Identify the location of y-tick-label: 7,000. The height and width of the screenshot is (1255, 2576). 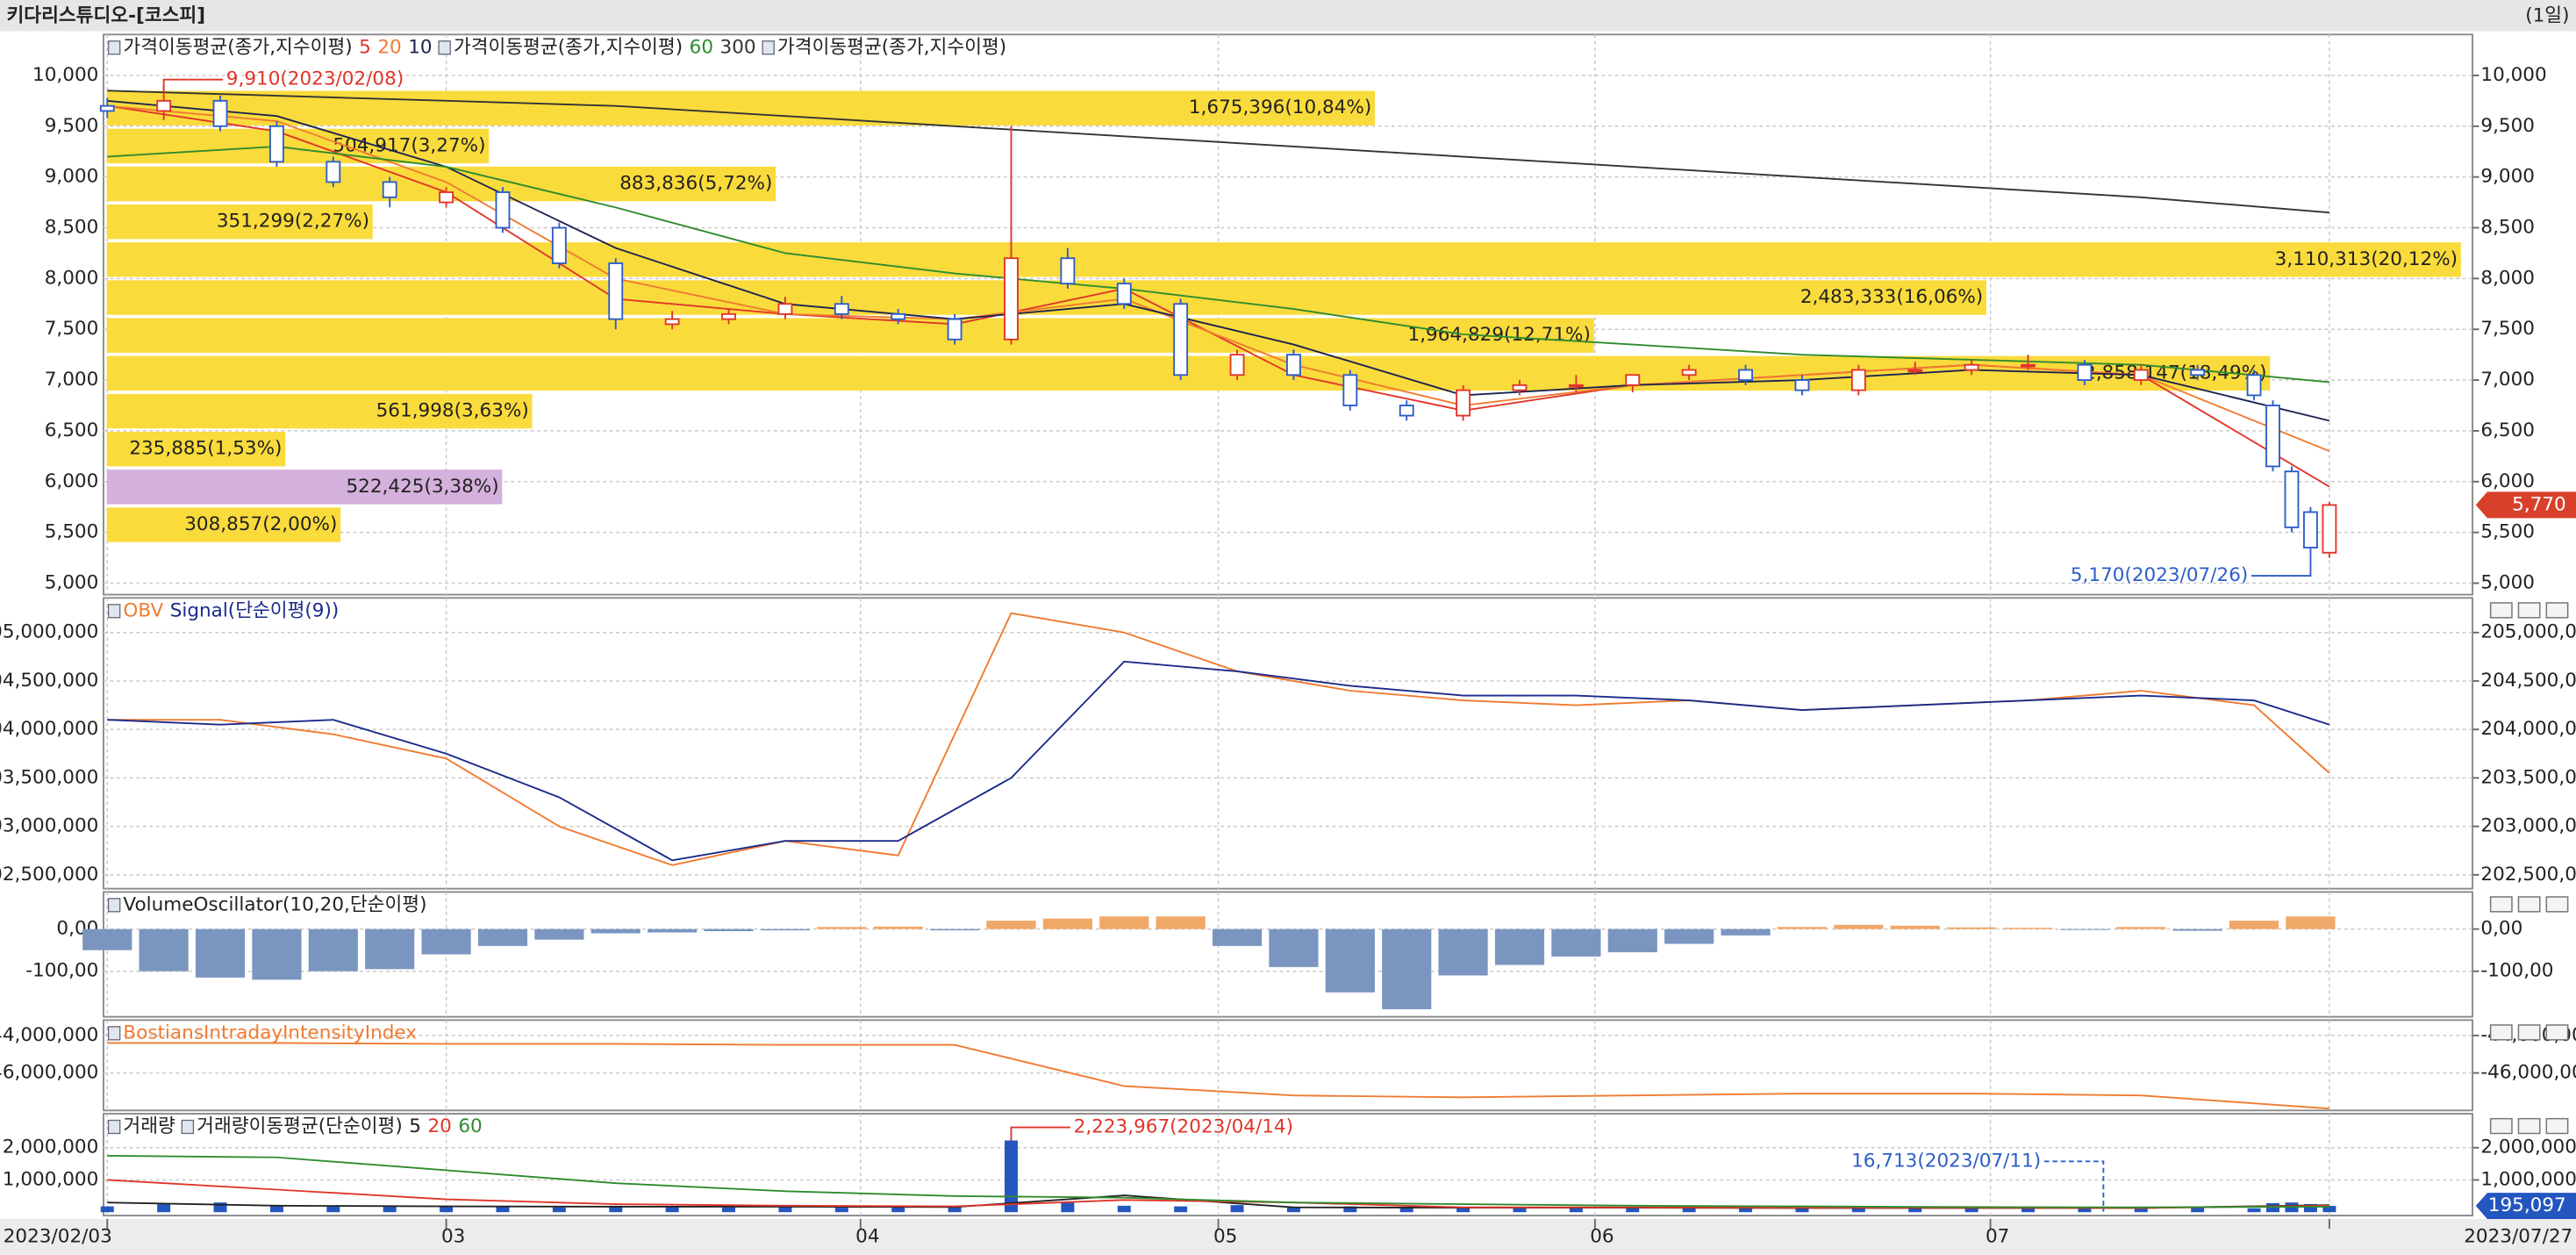
(72, 380).